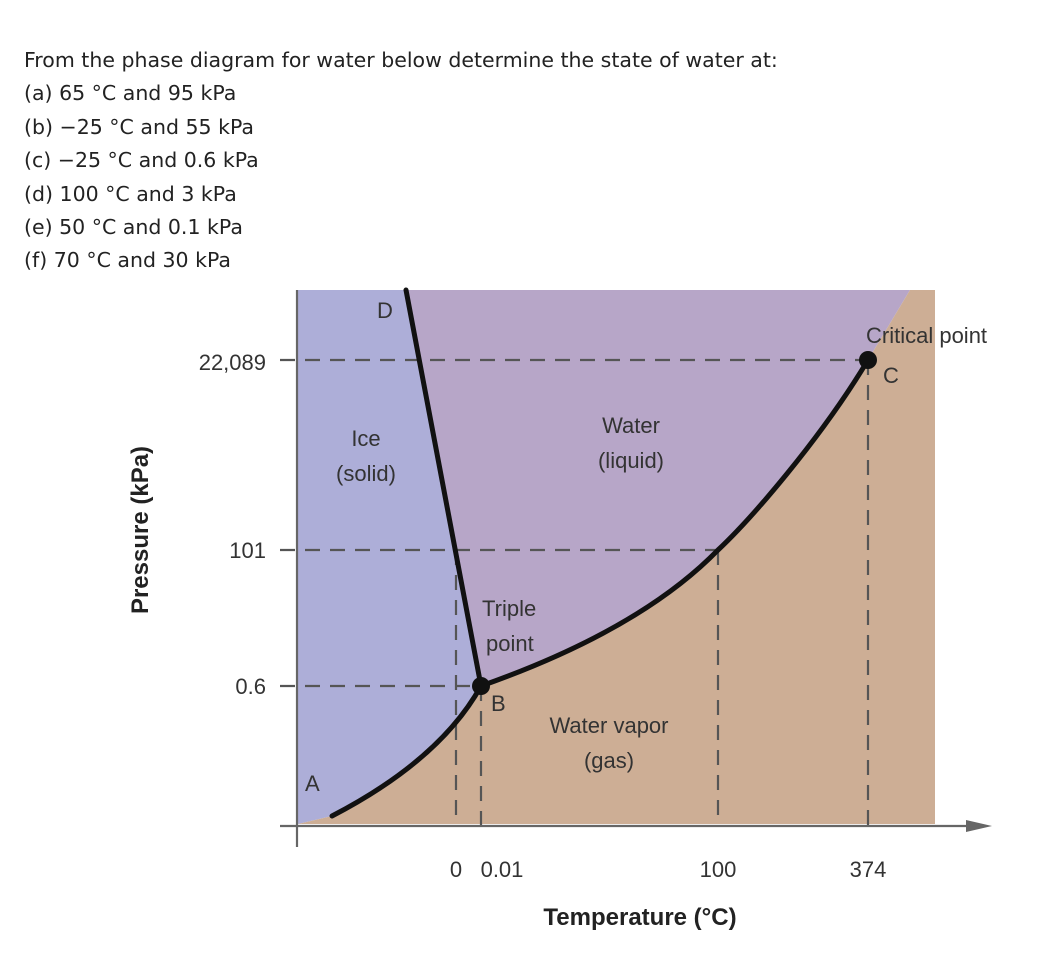 The height and width of the screenshot is (954, 1064). What do you see at coordinates (609, 760) in the screenshot?
I see `gas-label-line2: (gas)` at bounding box center [609, 760].